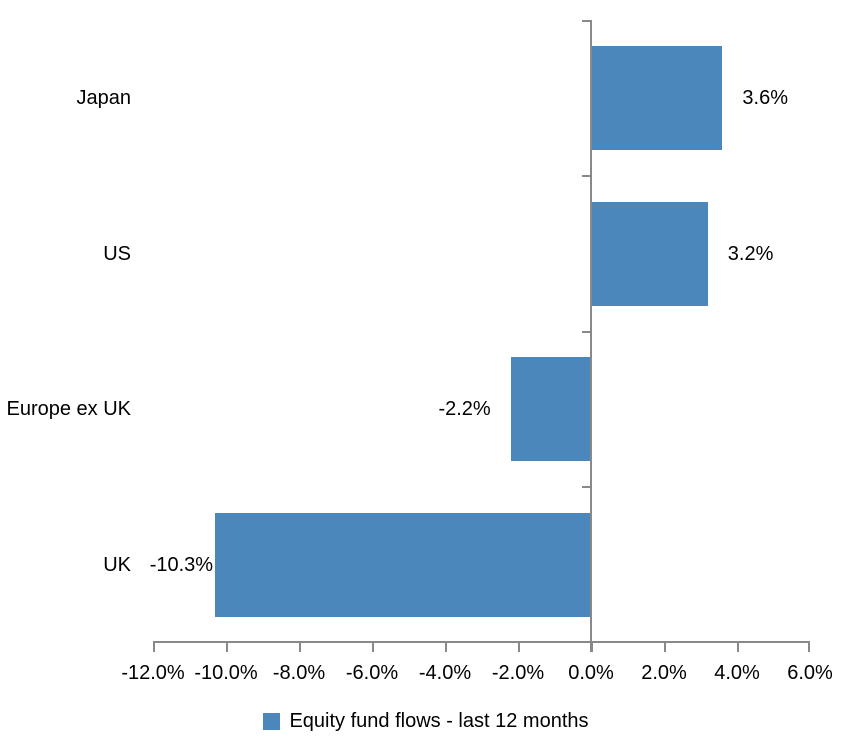  What do you see at coordinates (403, 565) in the screenshot?
I see `bar-uk` at bounding box center [403, 565].